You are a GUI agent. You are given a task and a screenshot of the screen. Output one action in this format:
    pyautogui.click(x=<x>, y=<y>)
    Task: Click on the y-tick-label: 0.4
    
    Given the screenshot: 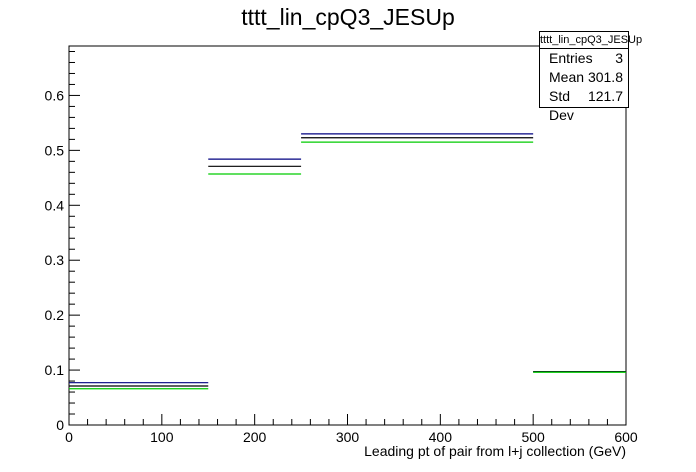 What is the action you would take?
    pyautogui.click(x=55, y=205)
    